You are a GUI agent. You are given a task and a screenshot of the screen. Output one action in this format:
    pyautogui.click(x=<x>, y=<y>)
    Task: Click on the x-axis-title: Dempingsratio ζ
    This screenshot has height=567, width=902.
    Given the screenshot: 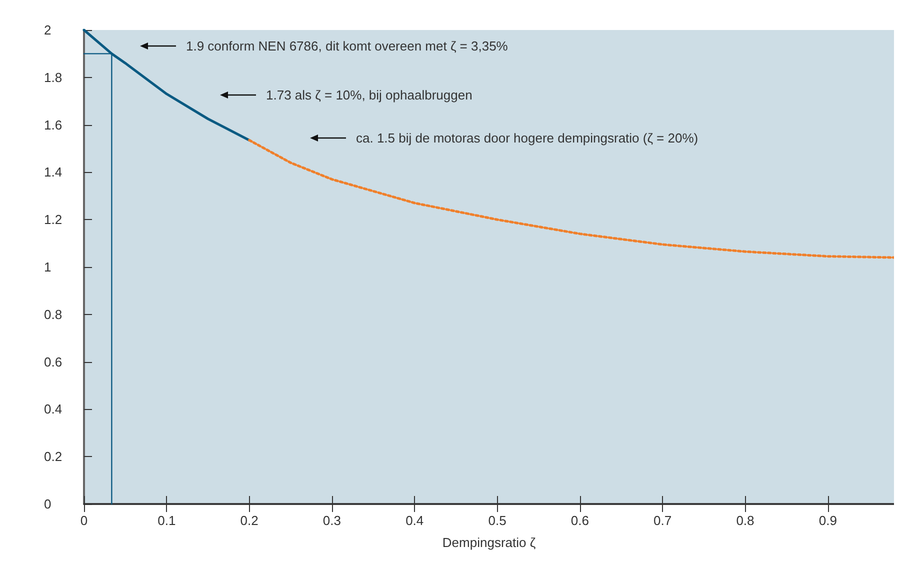 What is the action you would take?
    pyautogui.click(x=489, y=542)
    